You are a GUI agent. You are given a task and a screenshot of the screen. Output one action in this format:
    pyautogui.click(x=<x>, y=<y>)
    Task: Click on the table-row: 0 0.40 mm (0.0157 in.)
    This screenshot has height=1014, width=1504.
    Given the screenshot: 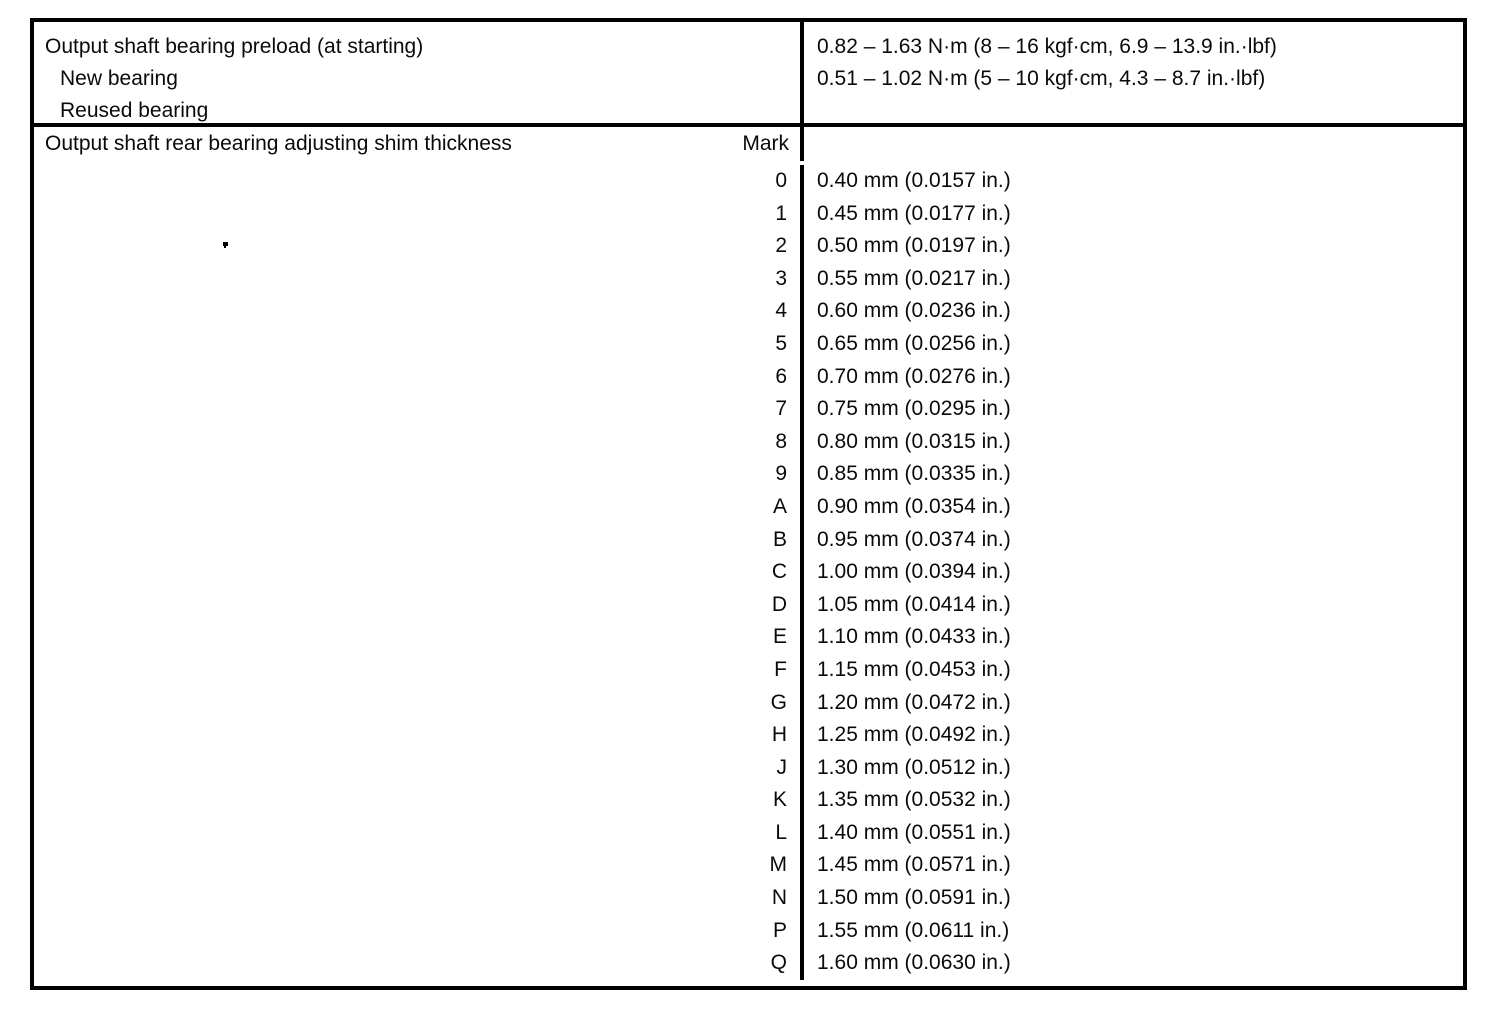 What is the action you would take?
    pyautogui.click(x=748, y=181)
    